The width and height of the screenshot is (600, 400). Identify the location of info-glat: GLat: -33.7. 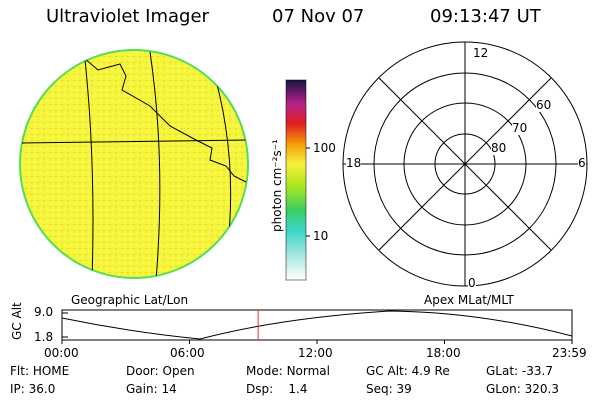
(519, 371).